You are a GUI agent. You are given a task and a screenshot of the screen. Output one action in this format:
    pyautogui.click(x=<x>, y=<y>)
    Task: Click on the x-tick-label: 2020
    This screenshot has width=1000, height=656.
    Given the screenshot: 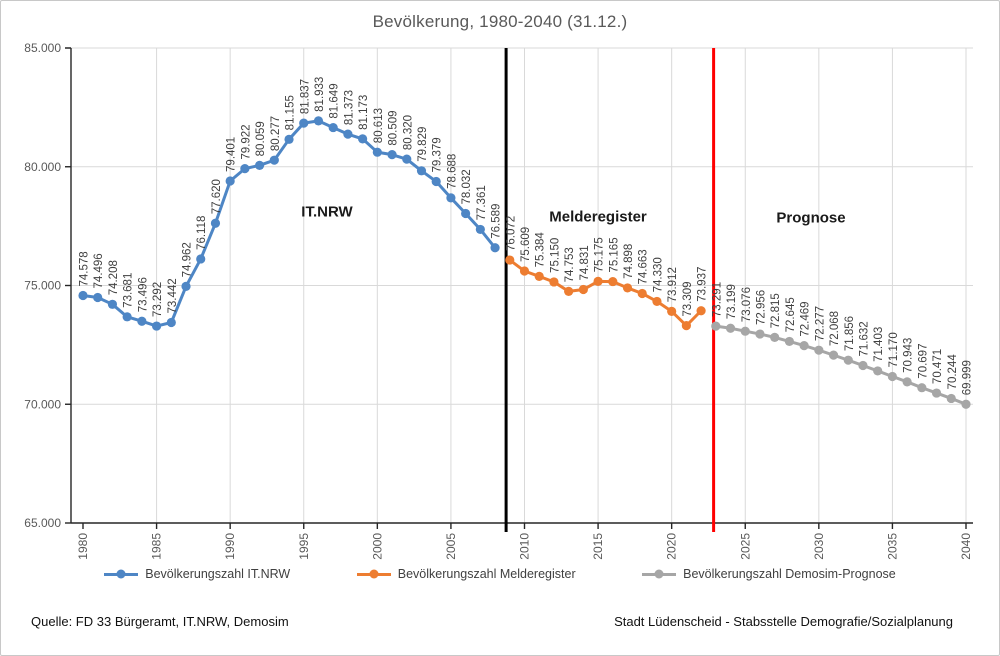 What is the action you would take?
    pyautogui.click(x=672, y=546)
    